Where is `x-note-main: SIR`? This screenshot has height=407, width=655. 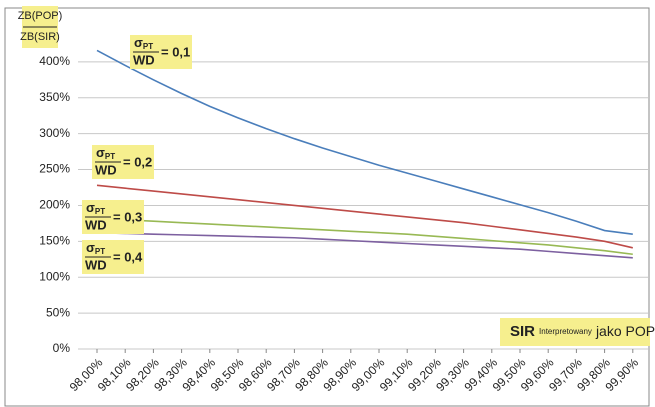 x-note-main: SIR is located at coordinates (522, 331).